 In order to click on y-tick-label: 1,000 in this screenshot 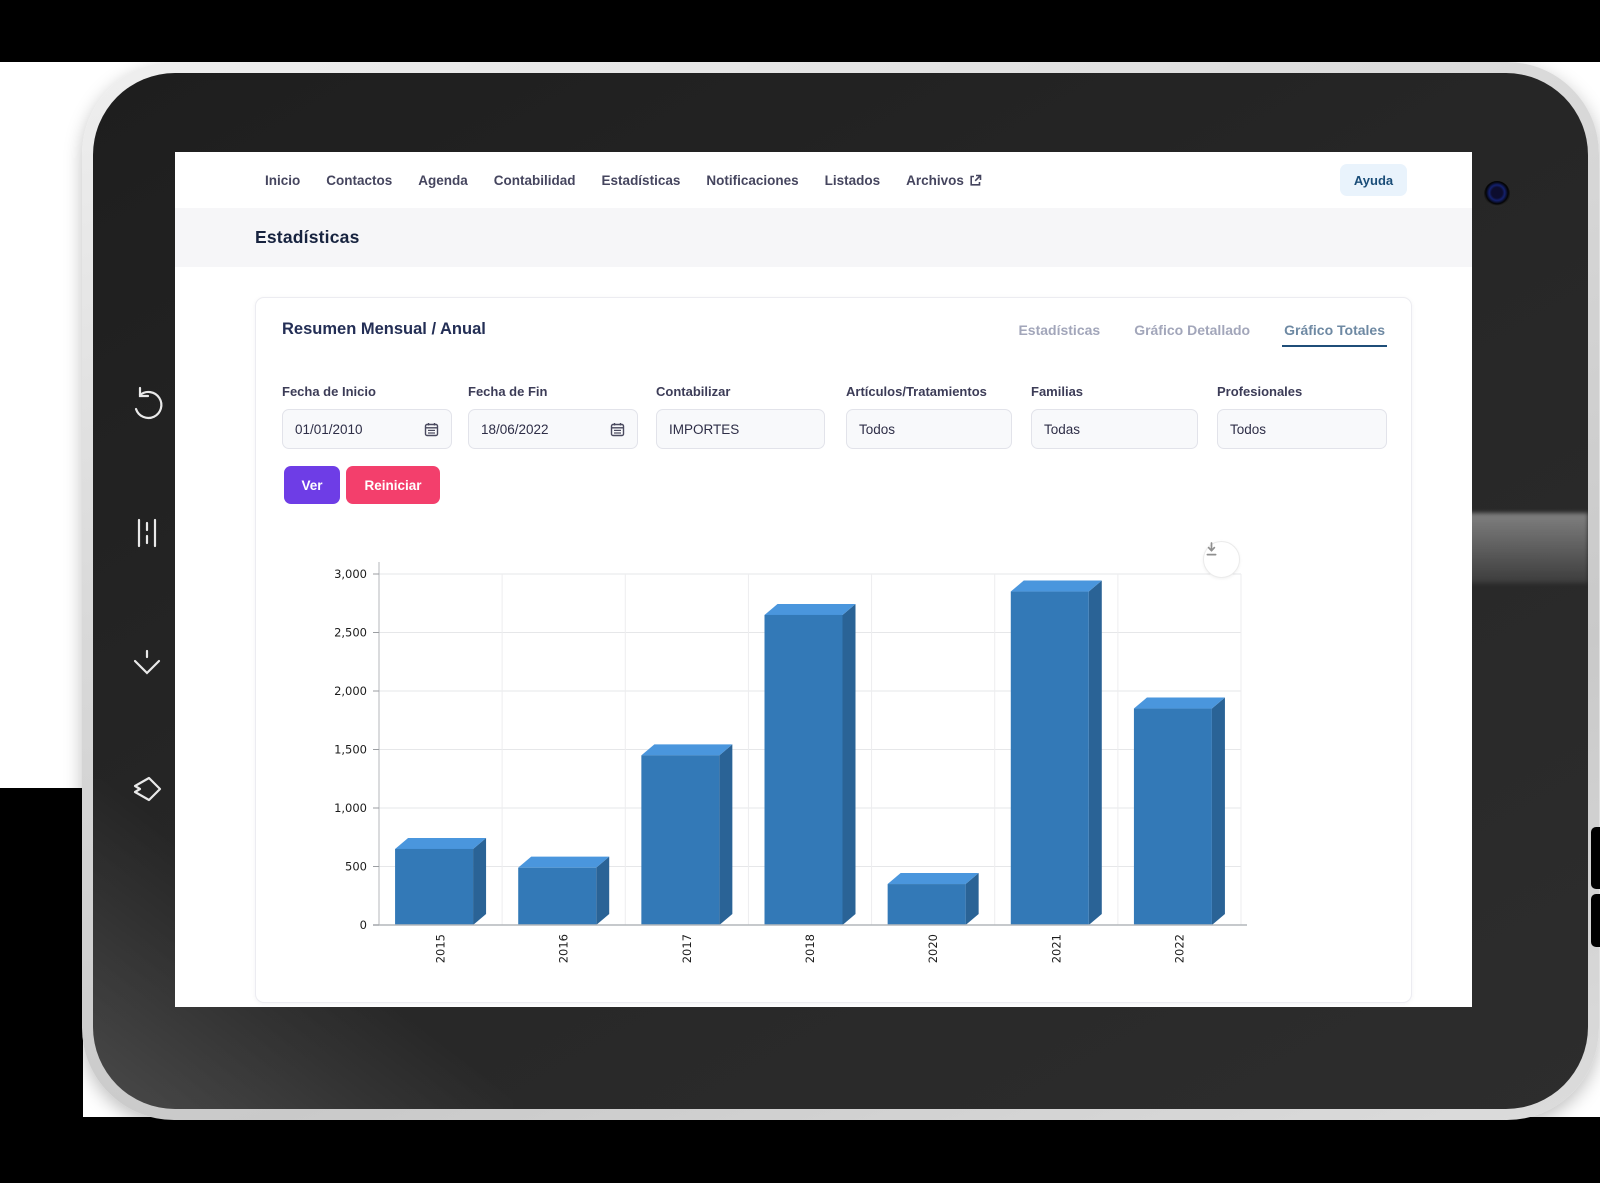, I will do `click(350, 808)`.